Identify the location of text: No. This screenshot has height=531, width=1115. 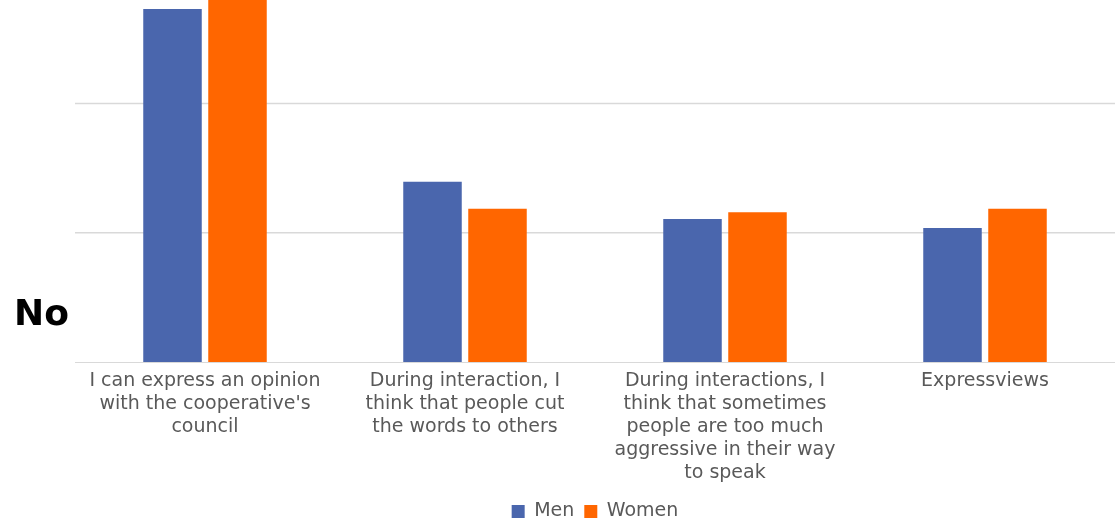
(41, 312).